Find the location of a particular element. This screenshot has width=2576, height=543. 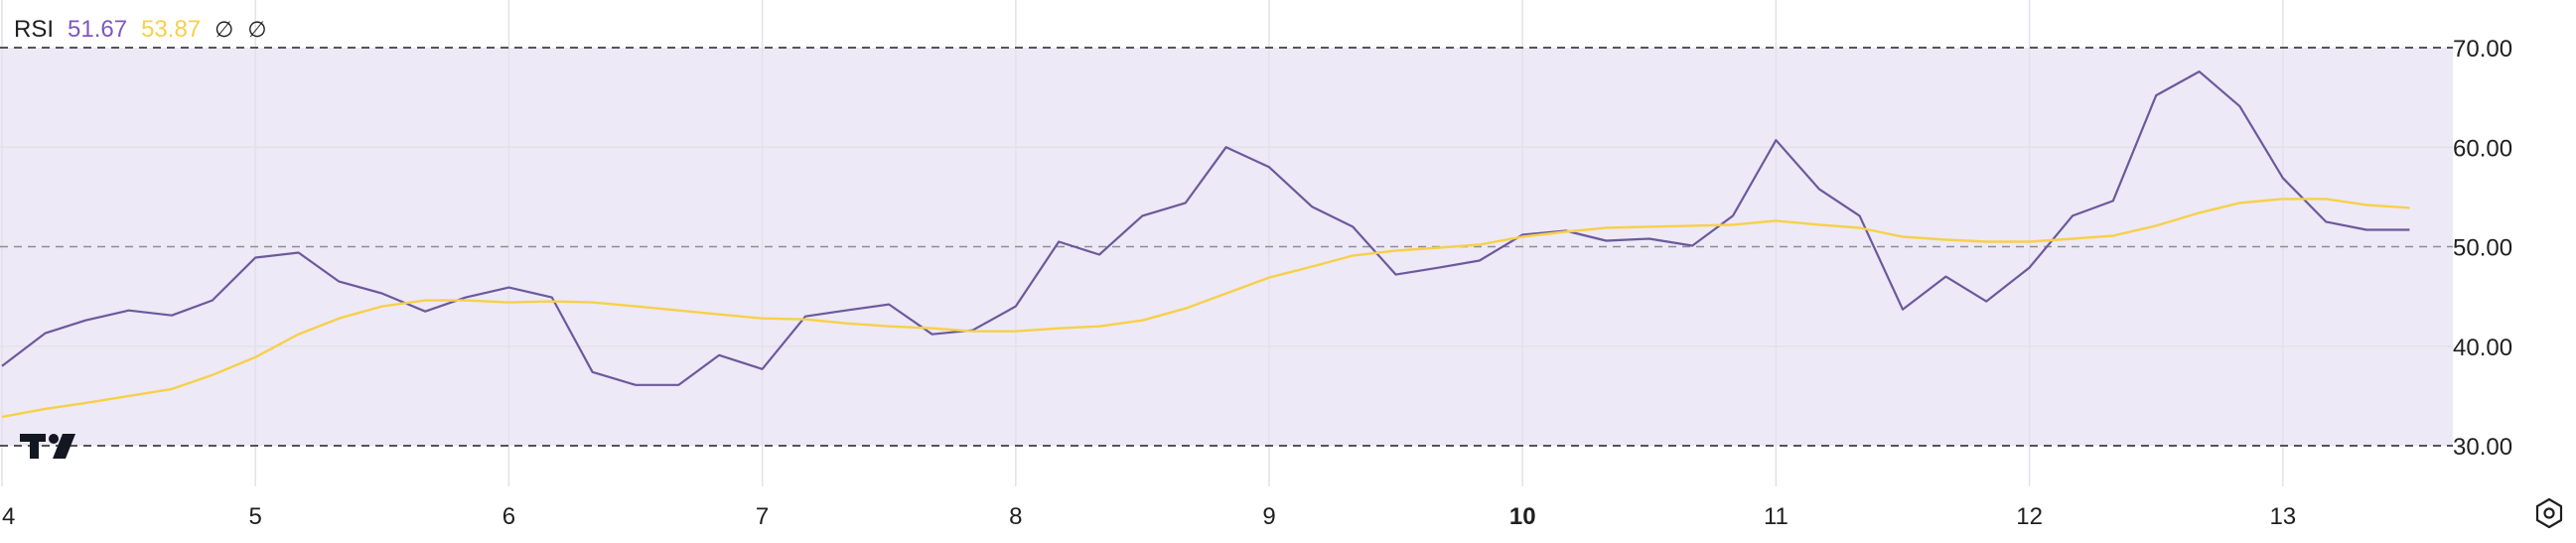

indicator-legend: RSI 51.67 53.87 ∅ ∅ is located at coordinates (140, 30).